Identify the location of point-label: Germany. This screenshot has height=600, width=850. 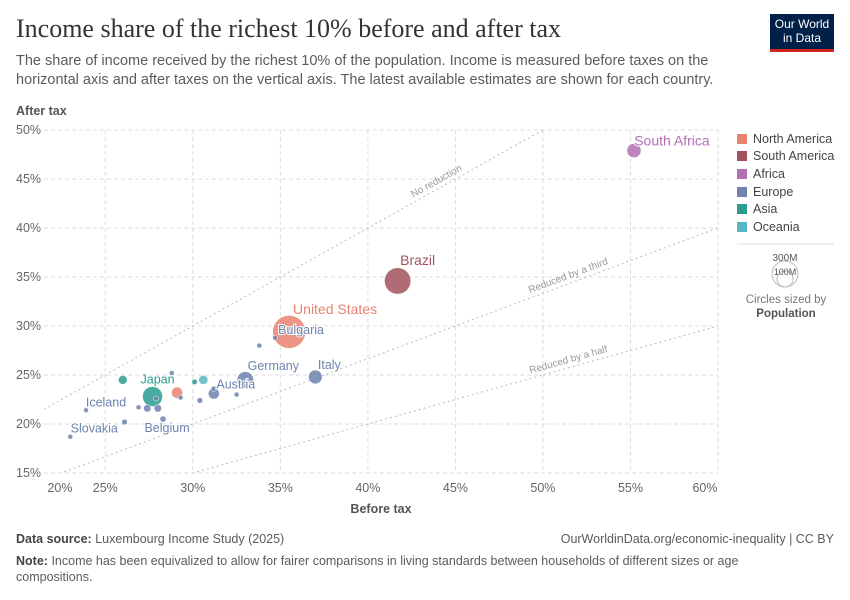
(274, 366).